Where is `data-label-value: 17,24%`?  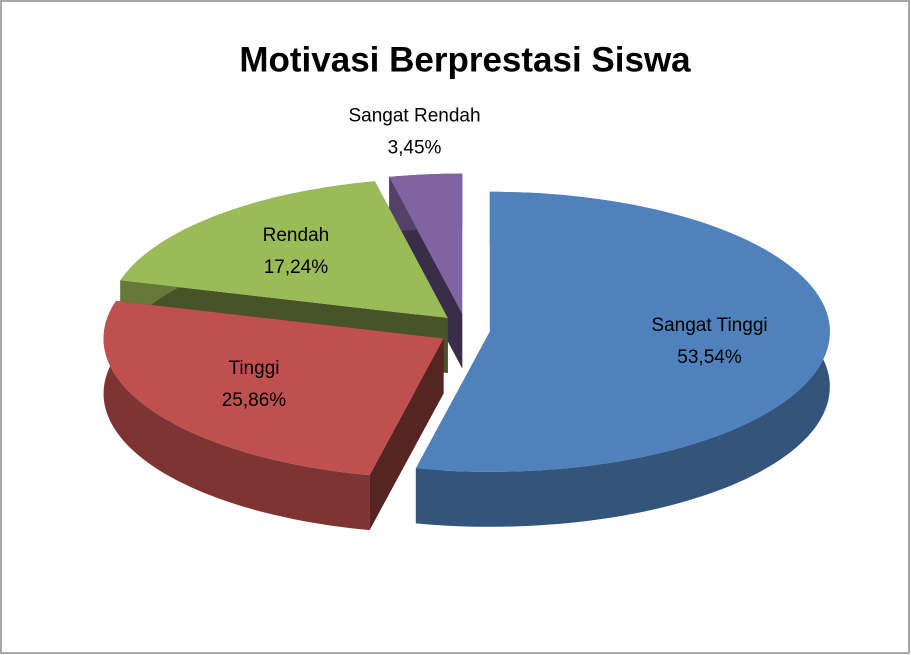 data-label-value: 17,24% is located at coordinates (296, 267).